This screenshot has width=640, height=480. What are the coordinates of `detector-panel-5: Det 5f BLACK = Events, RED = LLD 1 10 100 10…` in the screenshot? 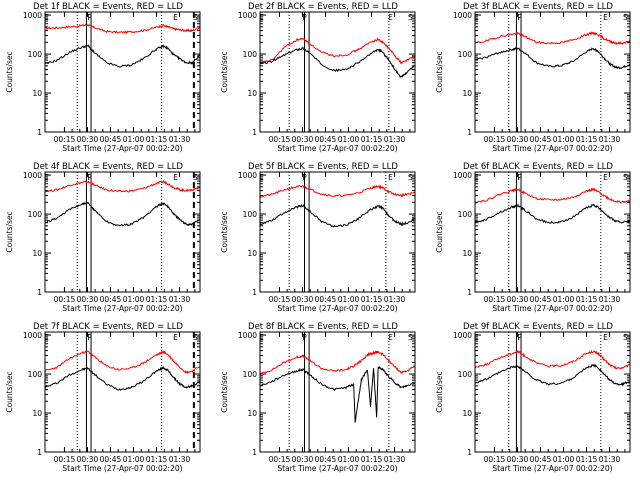 It's located at (318, 237).